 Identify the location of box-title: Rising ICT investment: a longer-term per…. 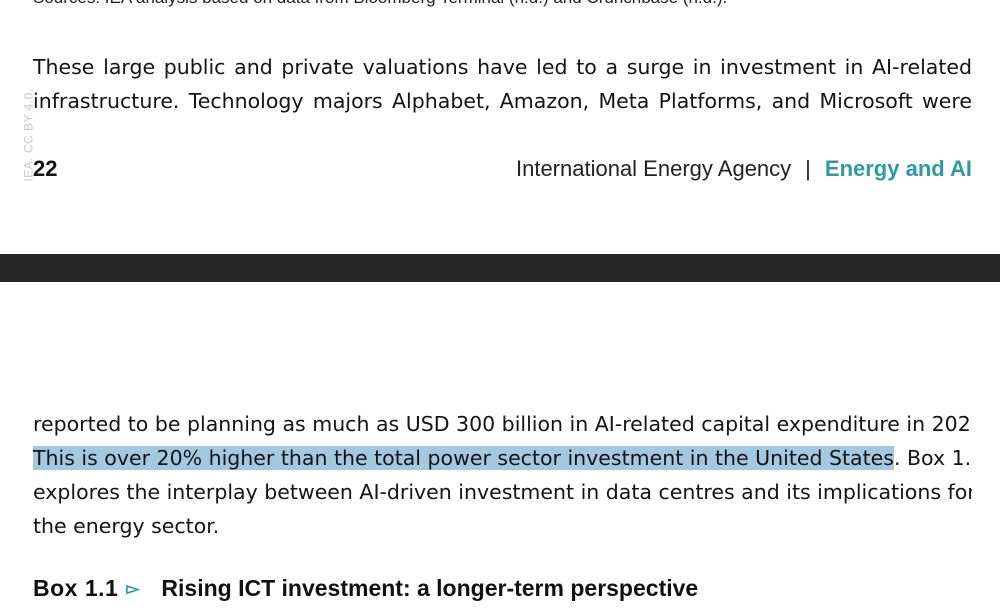
(430, 588).